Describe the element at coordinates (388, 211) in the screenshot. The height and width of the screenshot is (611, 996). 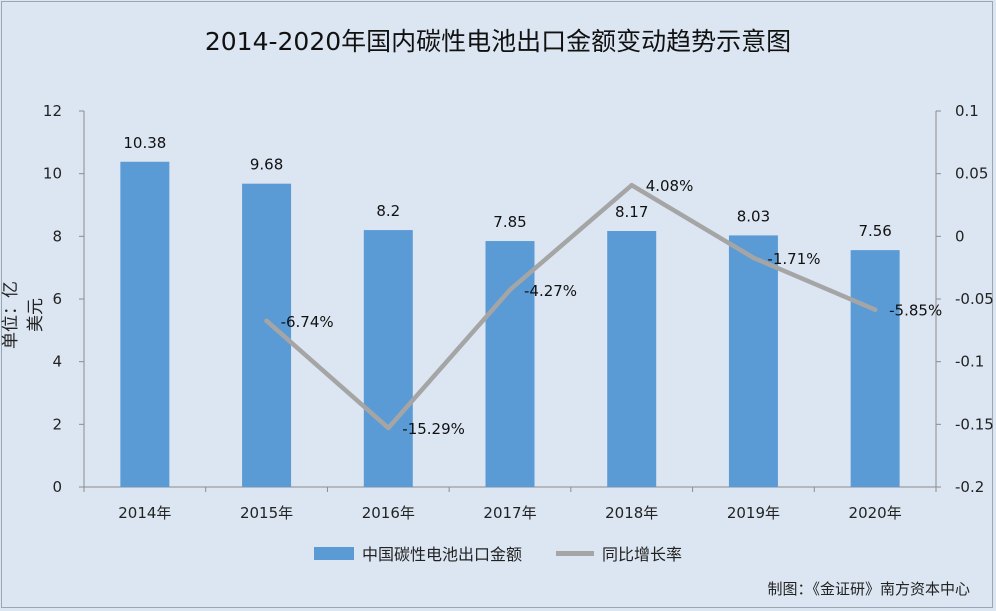
I see `bar-value-label: 8.2` at that location.